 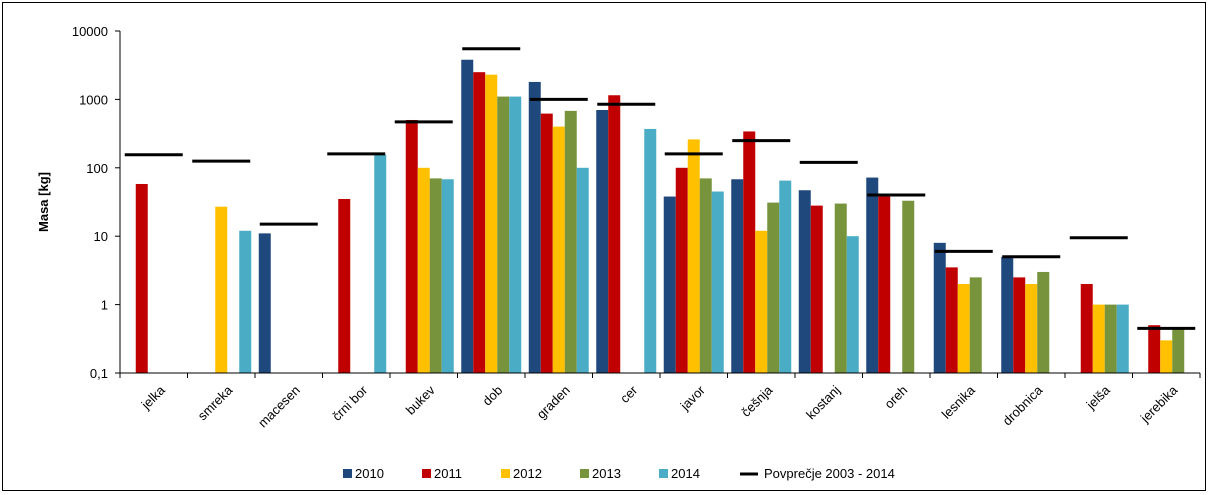 What do you see at coordinates (420, 399) in the screenshot?
I see `x-tick-label: bukev` at bounding box center [420, 399].